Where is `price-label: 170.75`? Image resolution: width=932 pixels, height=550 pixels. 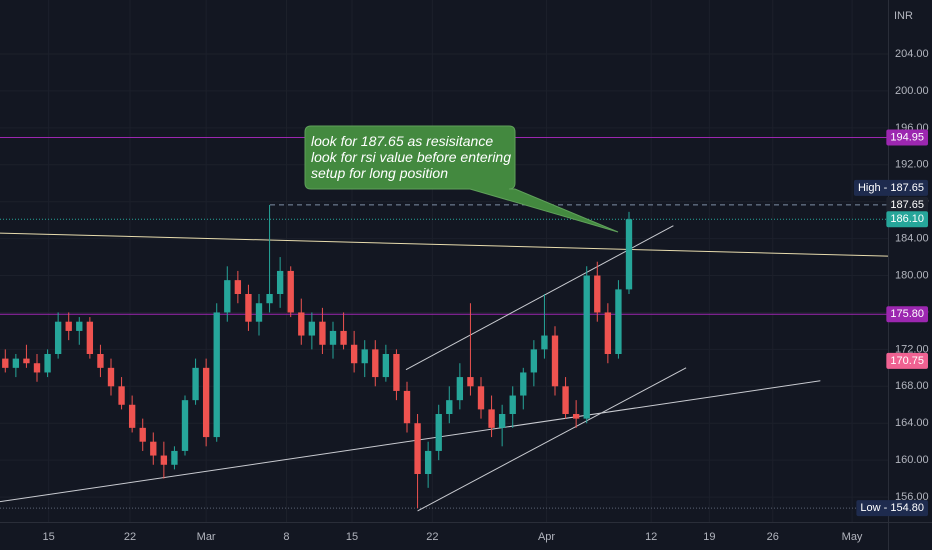
price-label: 170.75 is located at coordinates (907, 360).